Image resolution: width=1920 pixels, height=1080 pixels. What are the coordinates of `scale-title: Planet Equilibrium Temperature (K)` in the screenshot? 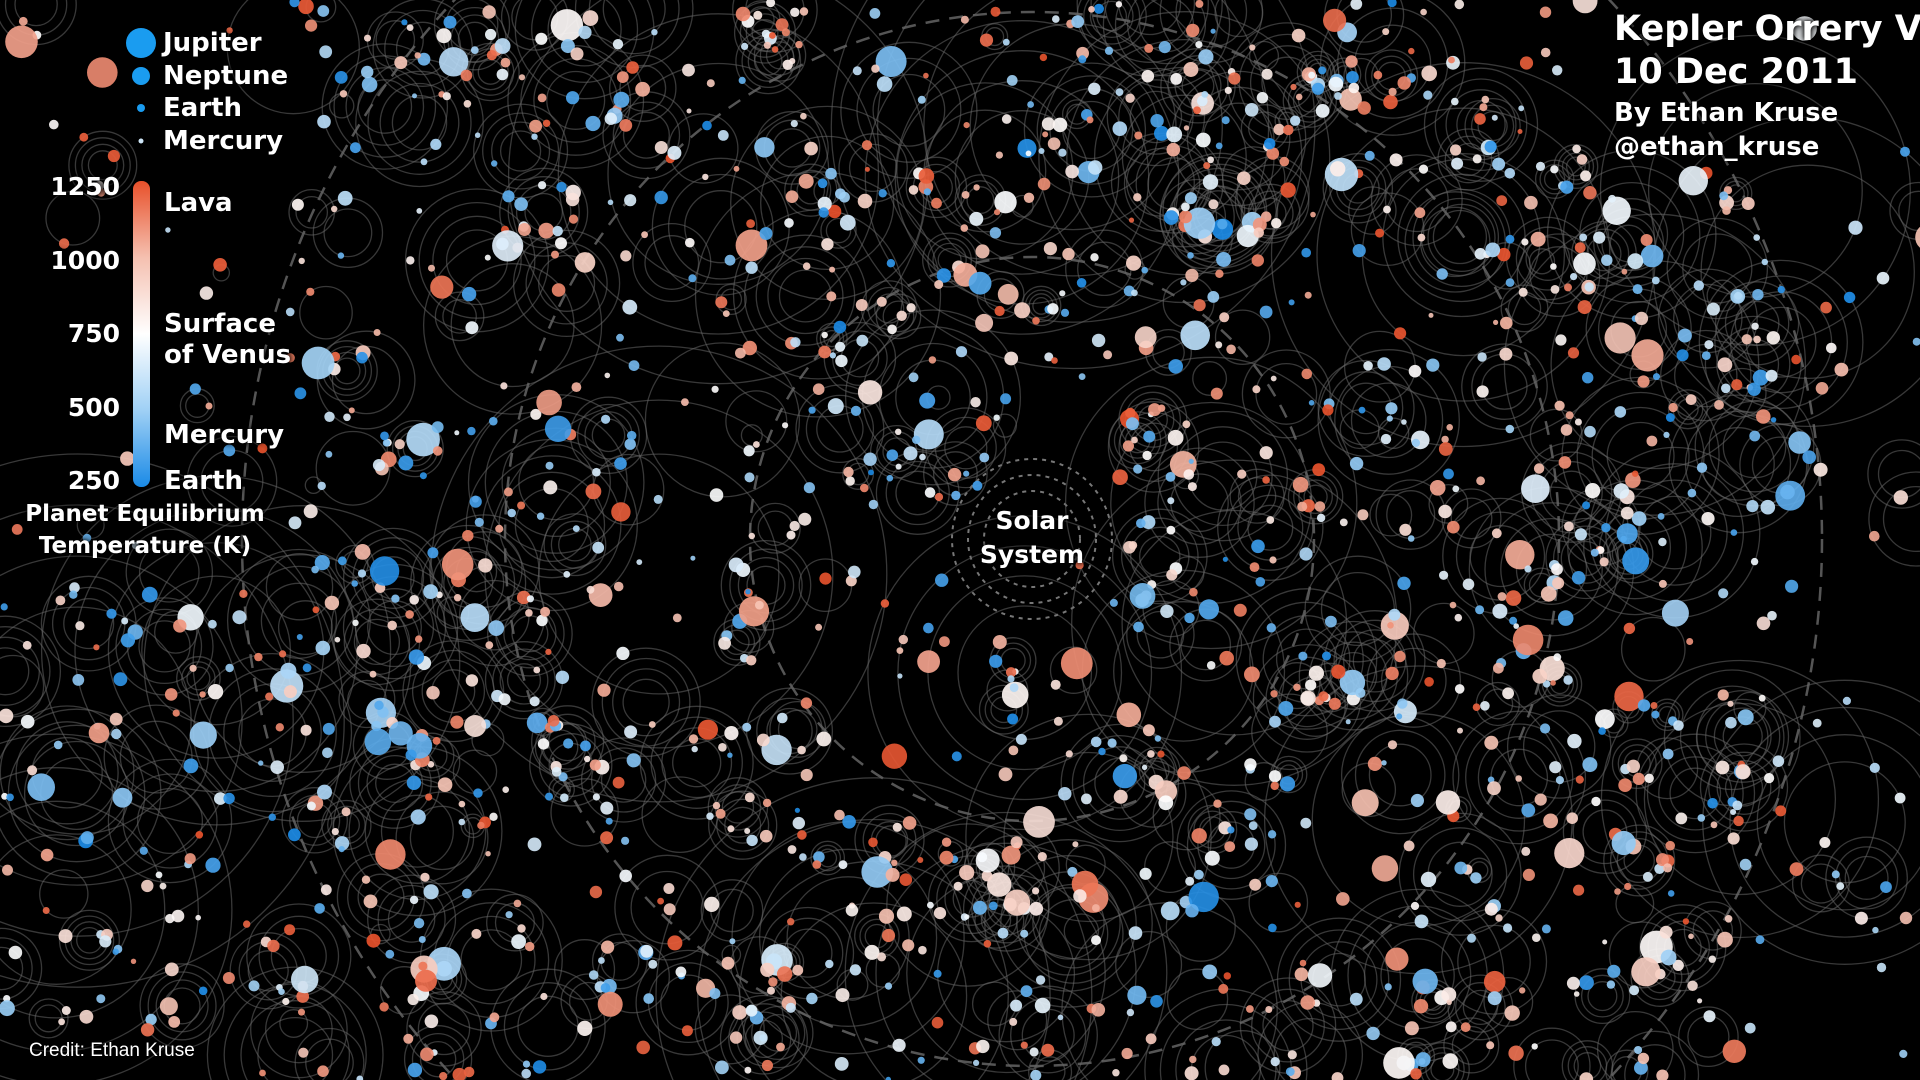 It's located at (145, 530).